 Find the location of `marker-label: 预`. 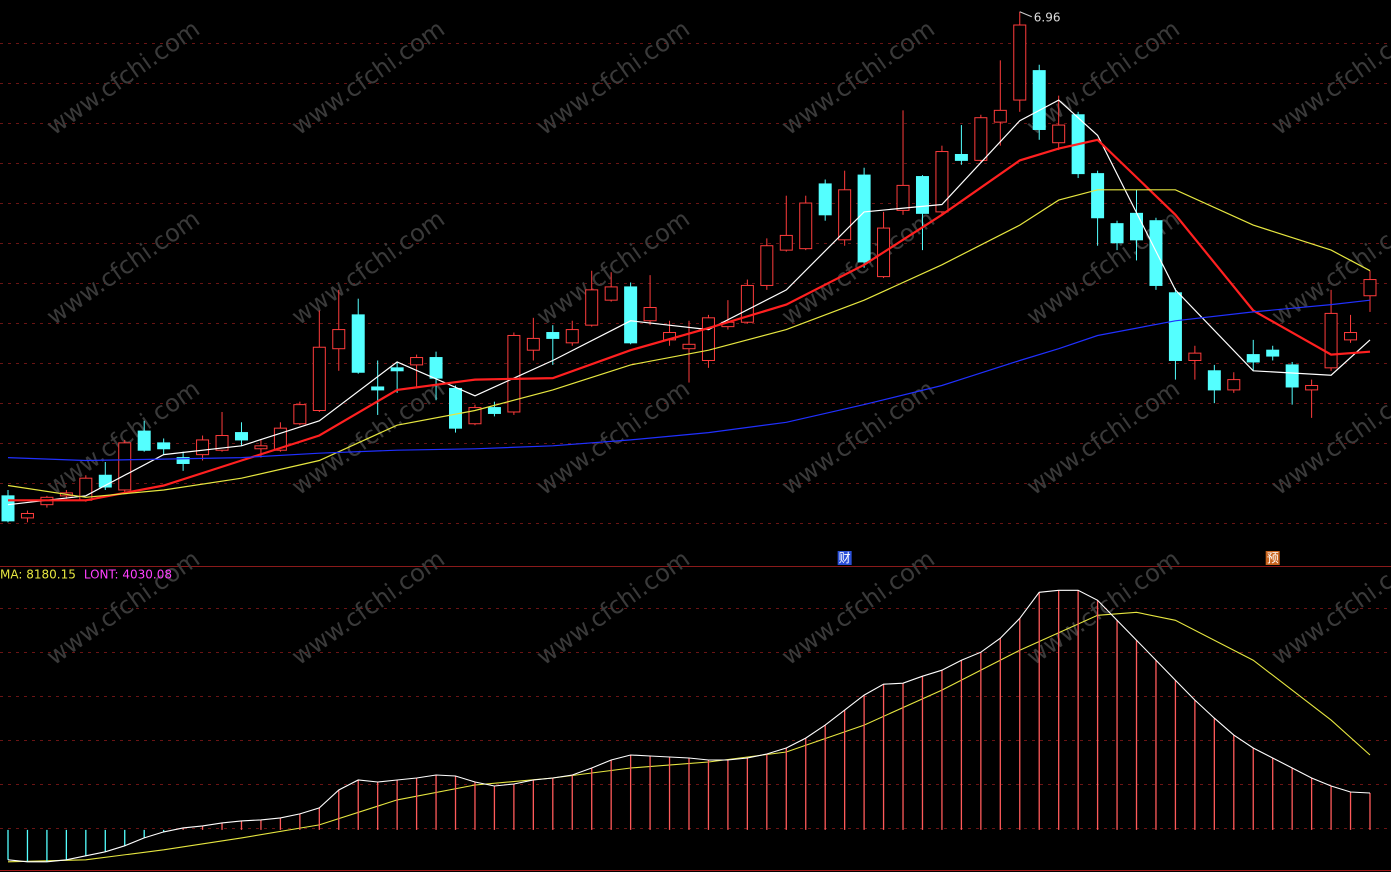

marker-label: 预 is located at coordinates (1273, 558).